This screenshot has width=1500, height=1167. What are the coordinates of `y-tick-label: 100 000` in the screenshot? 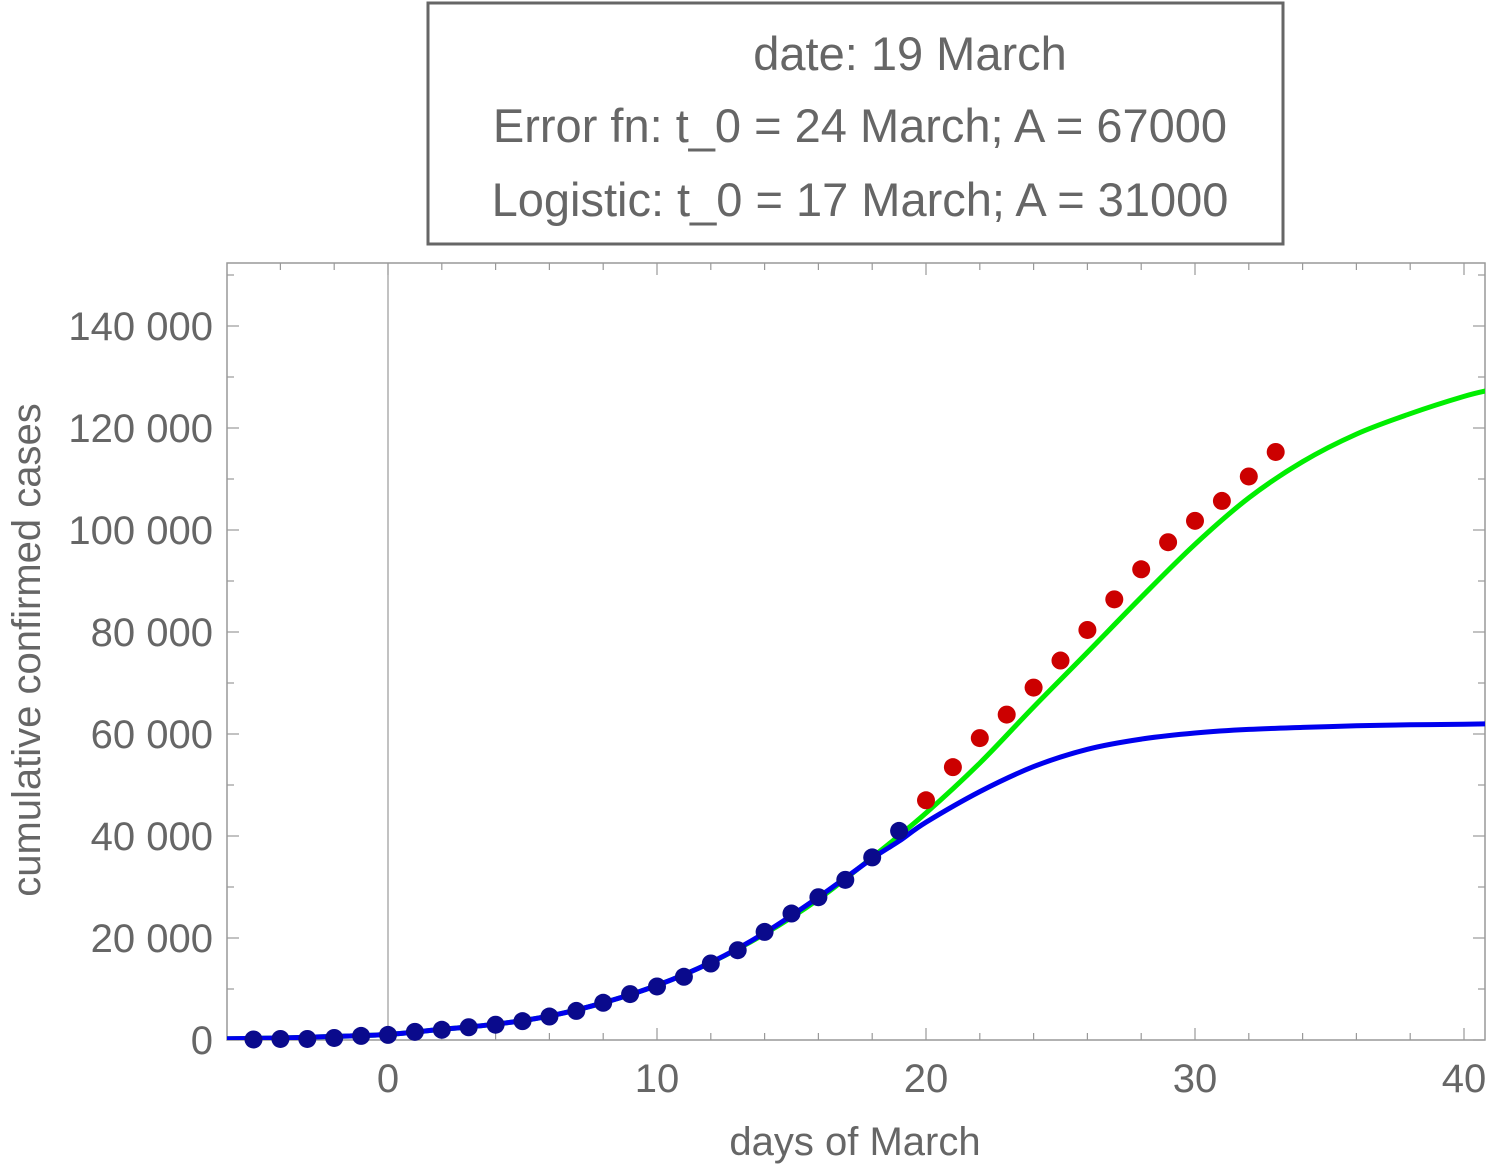 It's located at (140, 531).